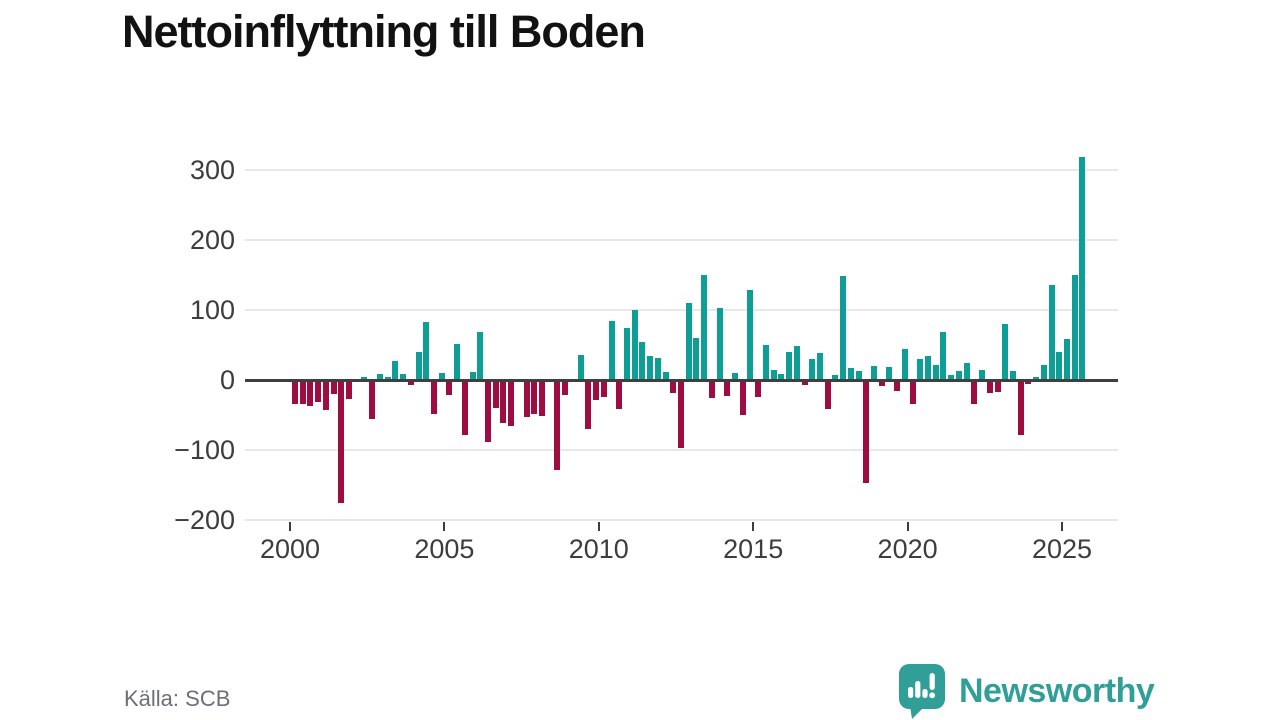 The image size is (1280, 720). Describe the element at coordinates (290, 526) in the screenshot. I see `x-tick-2000` at that location.